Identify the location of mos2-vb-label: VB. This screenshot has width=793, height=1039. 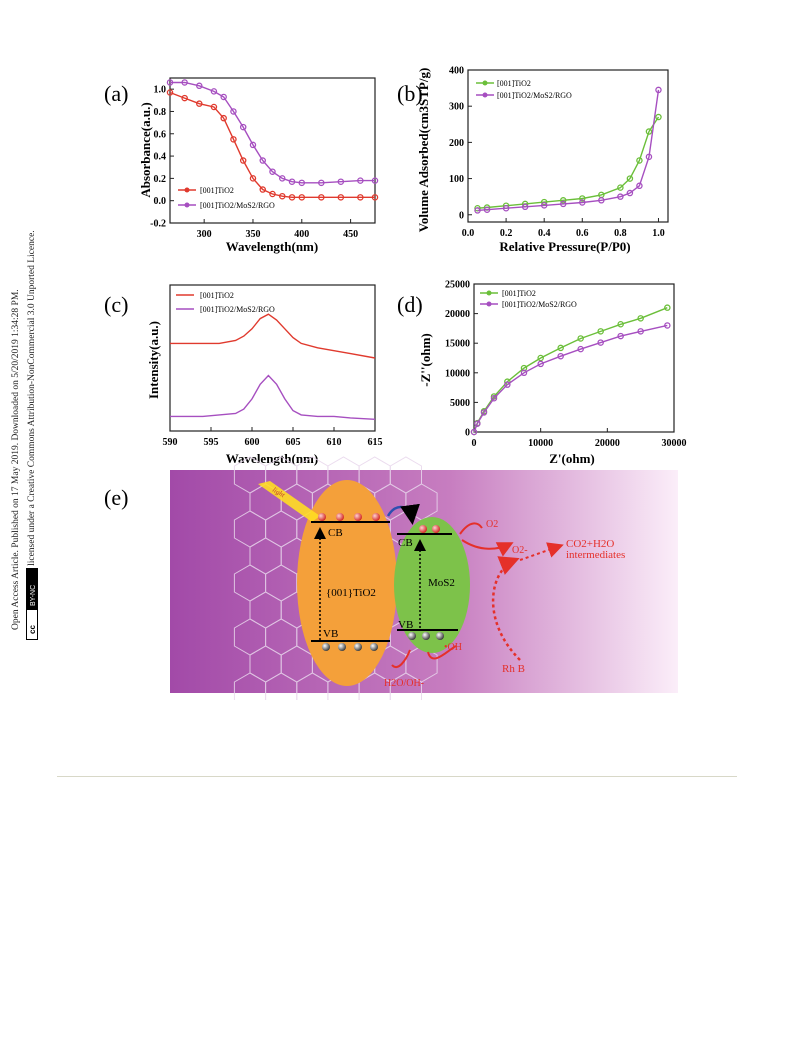
(405, 625).